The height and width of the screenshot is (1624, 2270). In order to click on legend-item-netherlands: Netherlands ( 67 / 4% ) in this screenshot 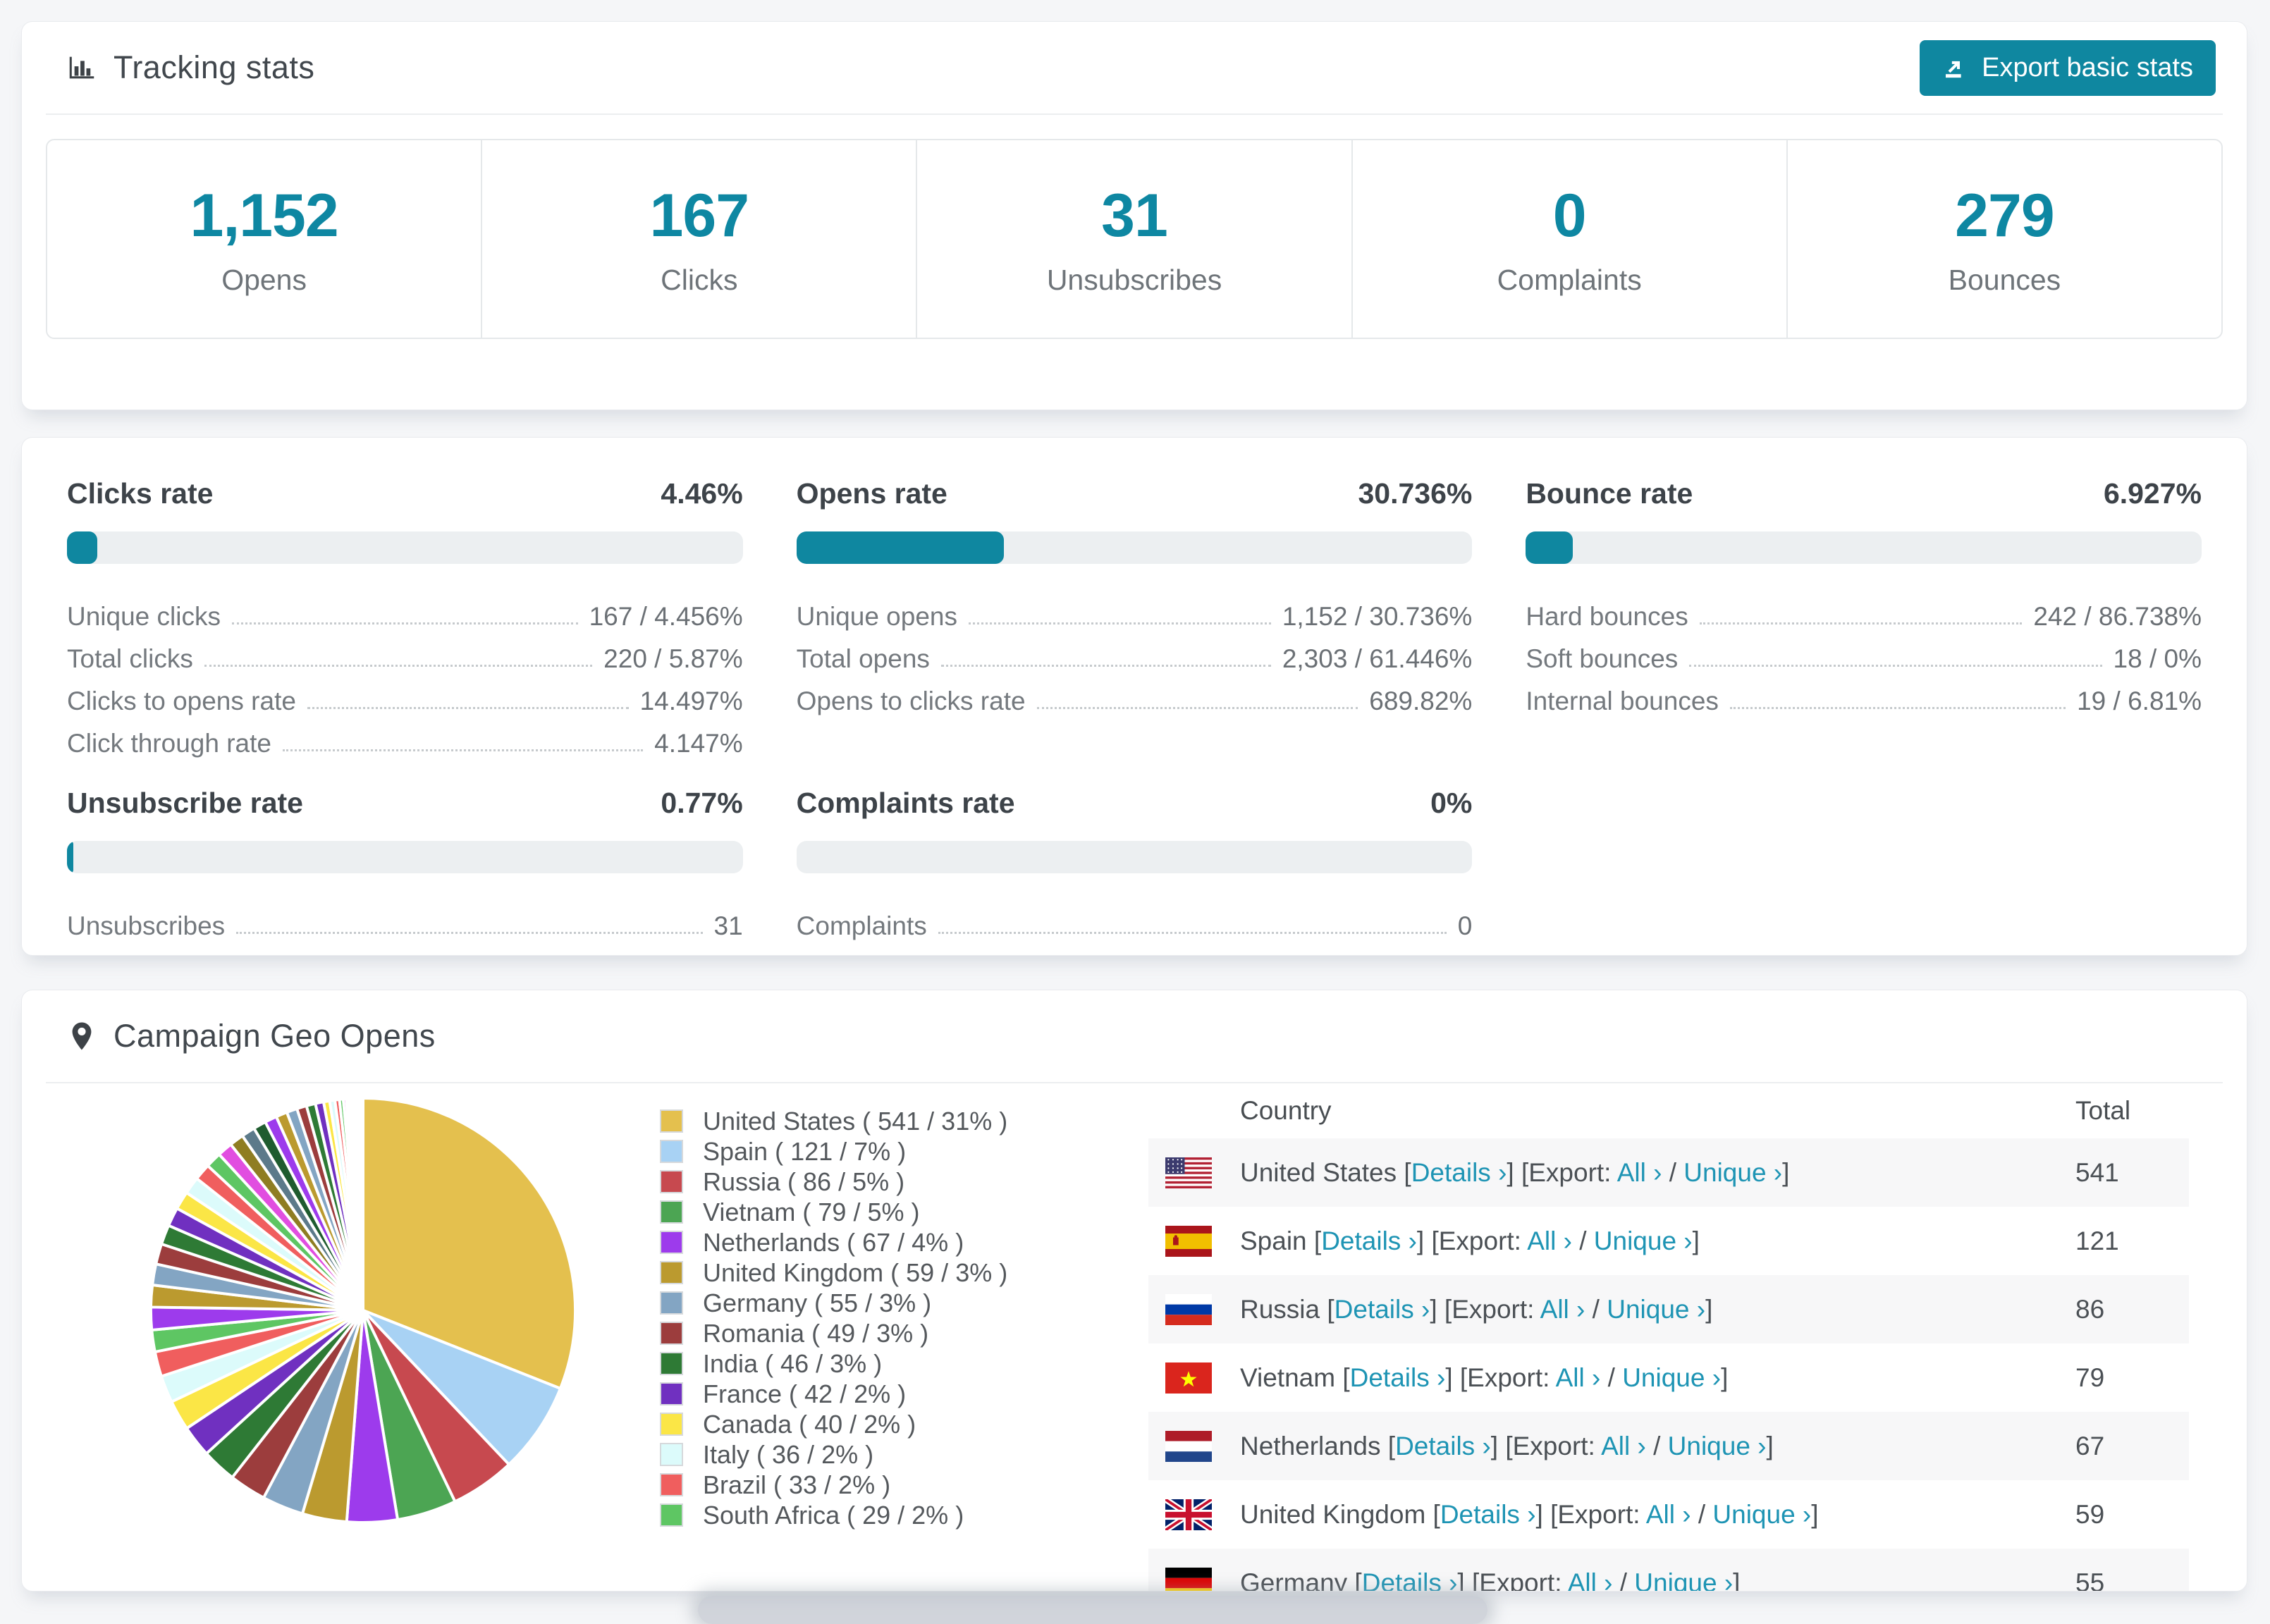, I will do `click(833, 1242)`.